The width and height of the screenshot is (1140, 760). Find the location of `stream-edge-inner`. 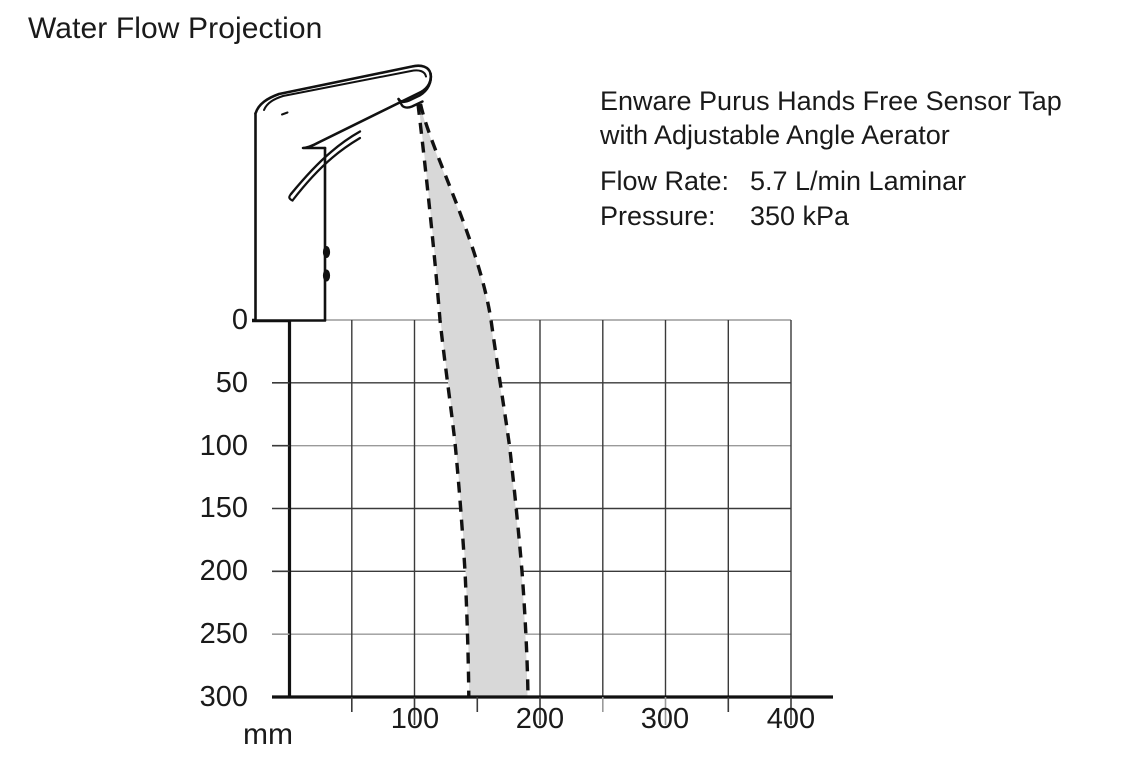

stream-edge-inner is located at coordinates (443, 400).